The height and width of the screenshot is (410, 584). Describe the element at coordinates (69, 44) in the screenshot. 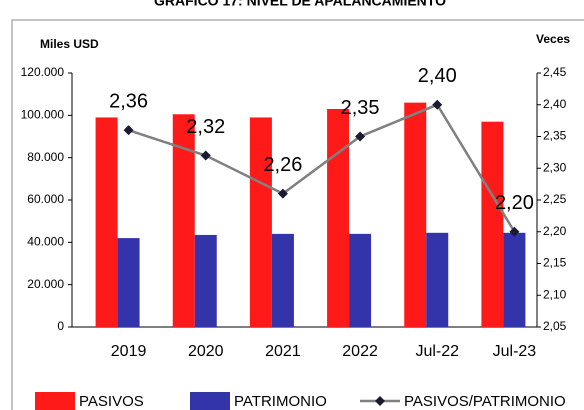

I see `y-axis-label: Miles USD` at that location.